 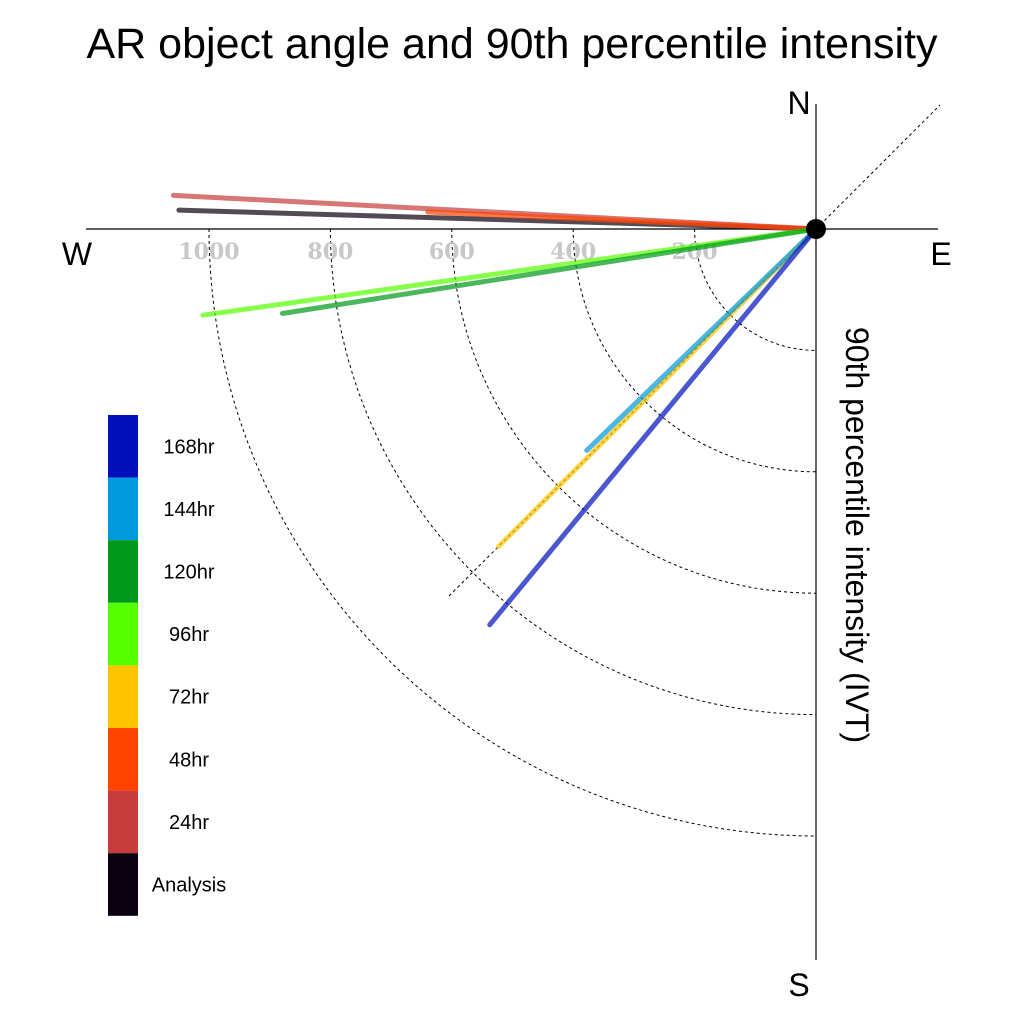 What do you see at coordinates (189, 886) in the screenshot?
I see `legend-label-analysis: Analysis` at bounding box center [189, 886].